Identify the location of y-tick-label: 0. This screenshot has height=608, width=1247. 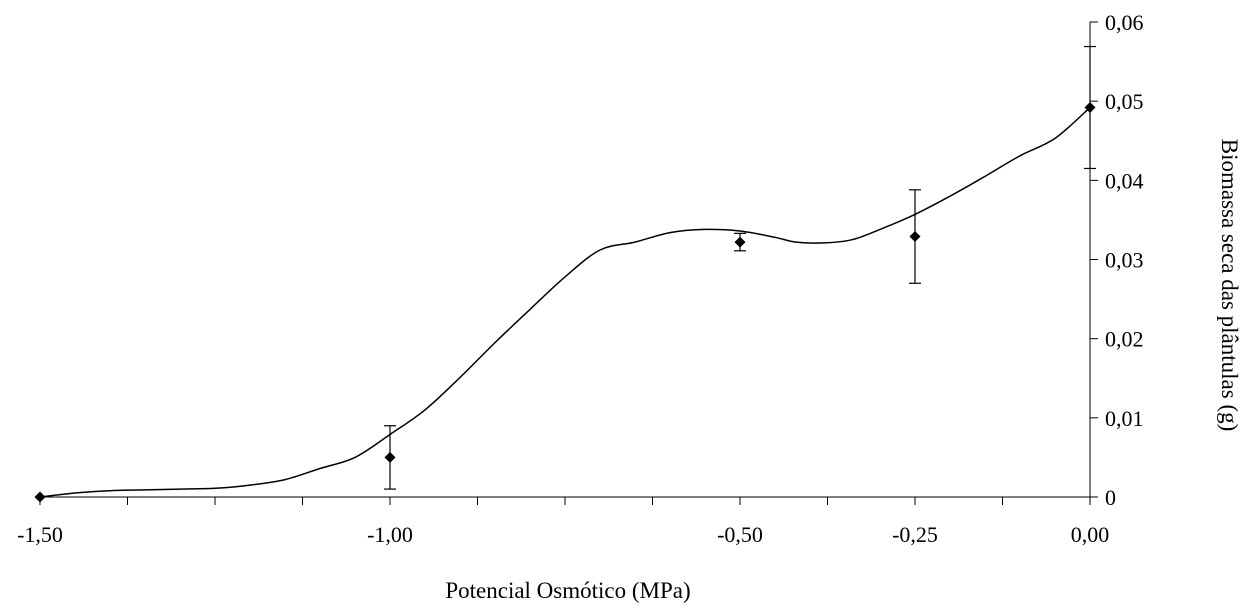
(1110, 497).